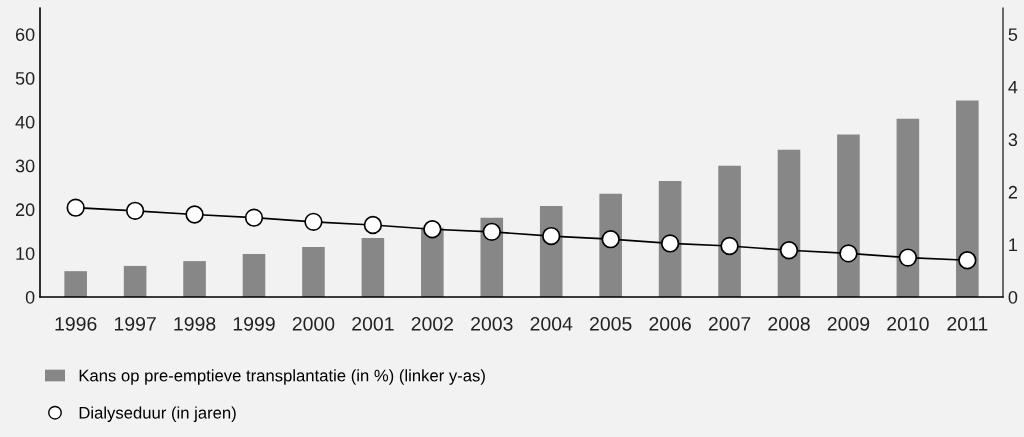 The width and height of the screenshot is (1024, 437). What do you see at coordinates (1013, 87) in the screenshot?
I see `y2-tick-label: 4` at bounding box center [1013, 87].